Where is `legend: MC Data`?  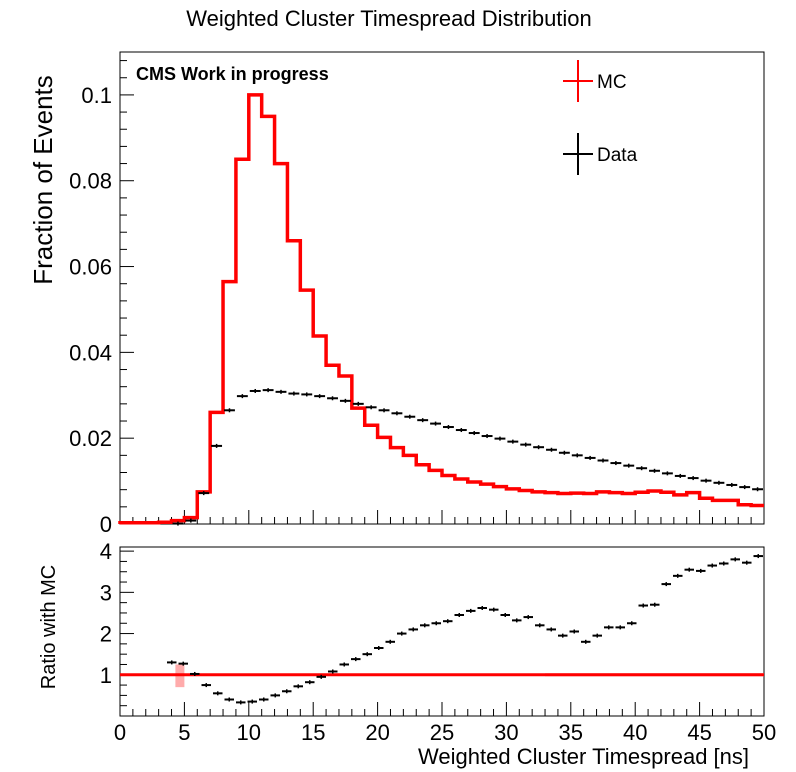 legend: MC Data is located at coordinates (600, 117).